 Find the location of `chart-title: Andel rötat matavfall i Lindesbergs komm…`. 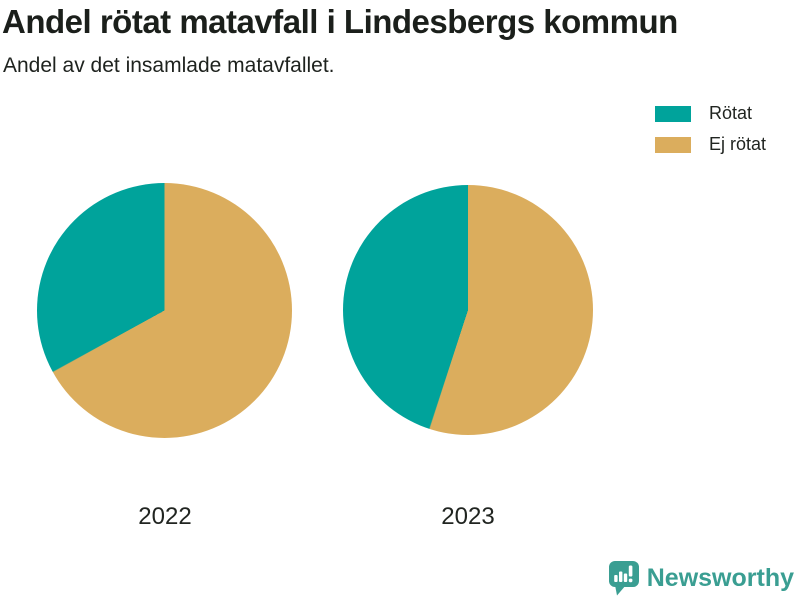

chart-title: Andel rötat matavfall i Lindesbergs komm… is located at coordinates (340, 21).